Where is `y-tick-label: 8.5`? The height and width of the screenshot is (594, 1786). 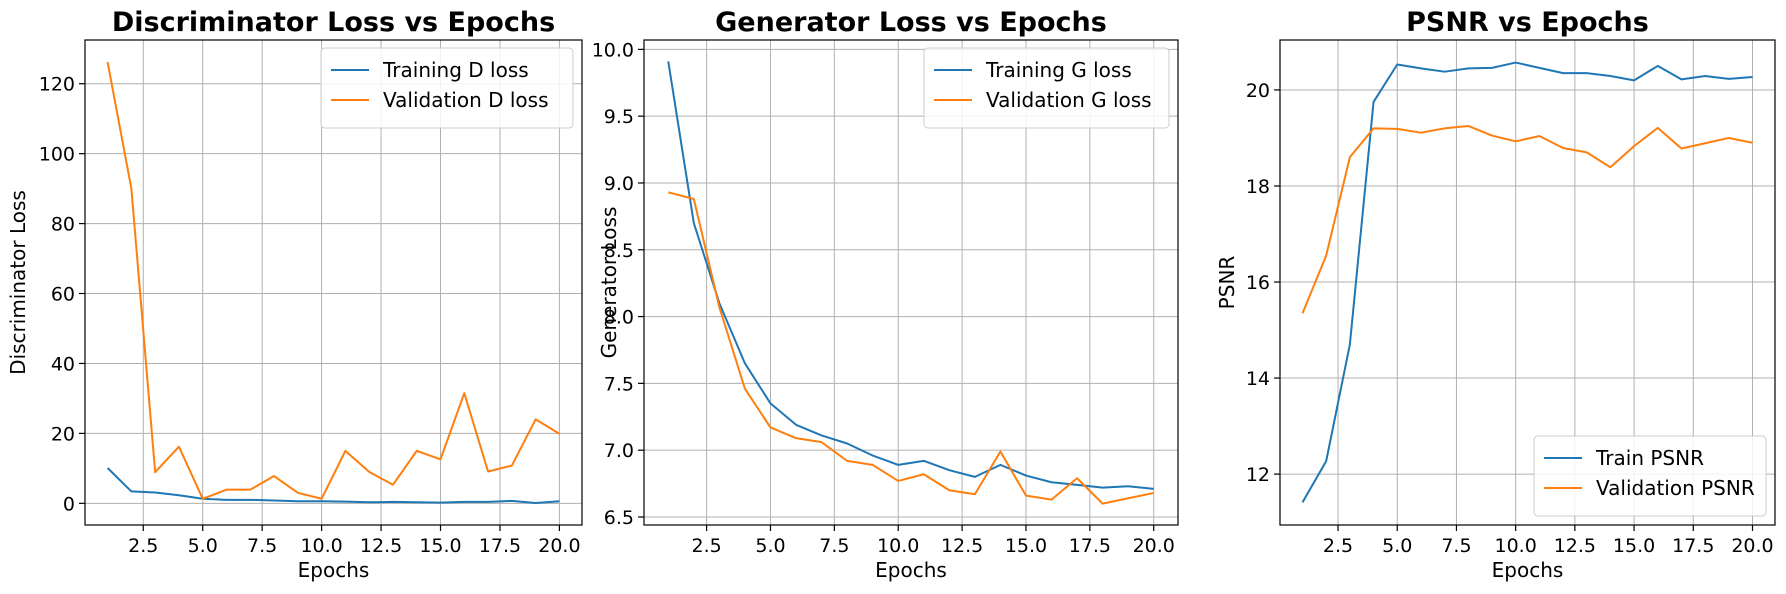
y-tick-label: 8.5 is located at coordinates (619, 251).